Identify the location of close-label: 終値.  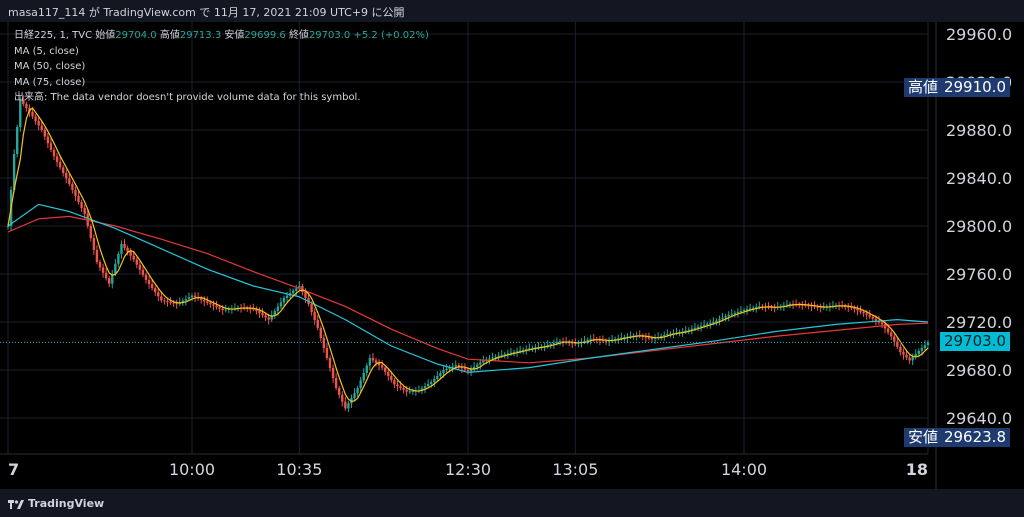
(298, 35).